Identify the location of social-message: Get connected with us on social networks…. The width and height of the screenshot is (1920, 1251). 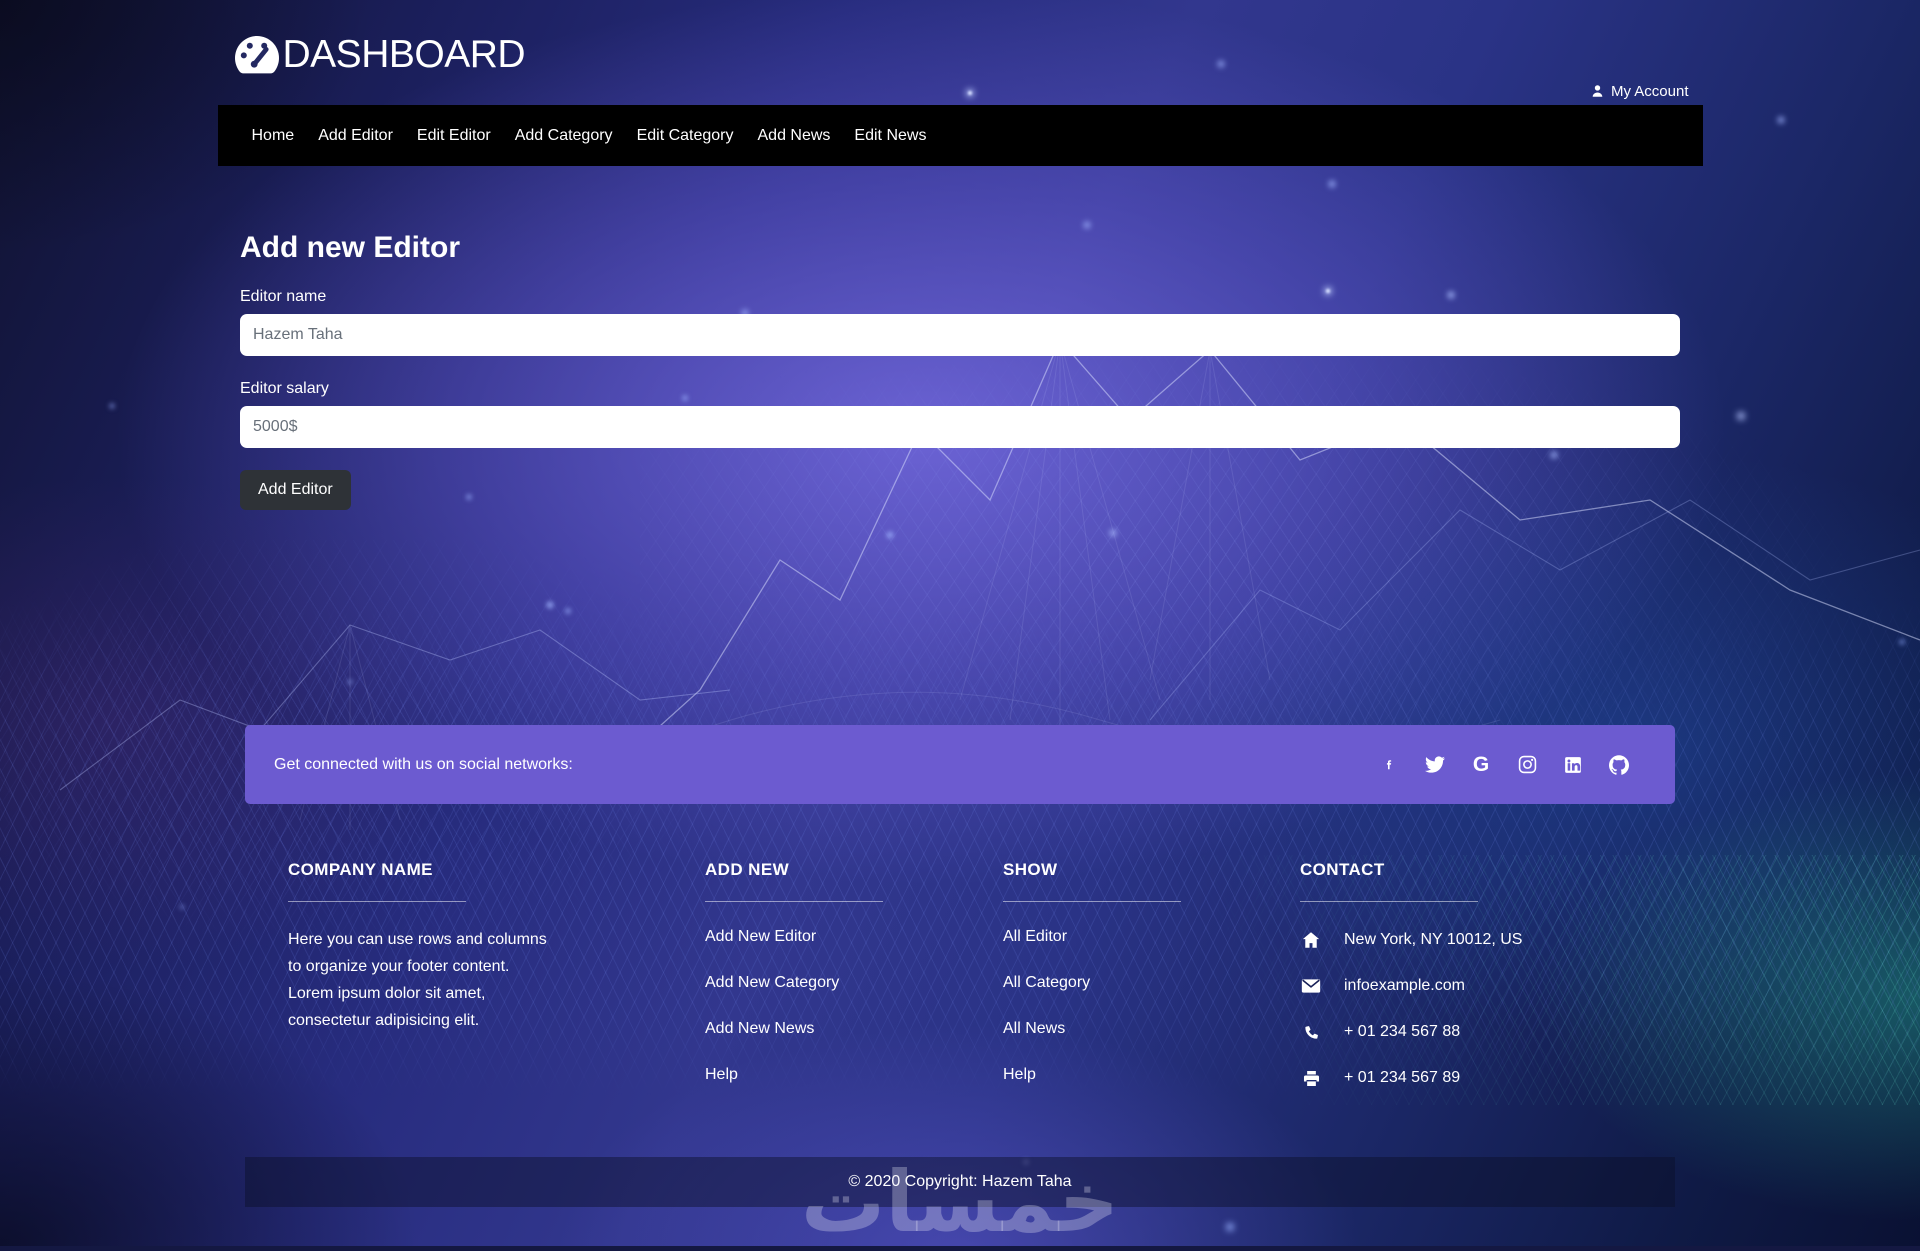
(423, 764).